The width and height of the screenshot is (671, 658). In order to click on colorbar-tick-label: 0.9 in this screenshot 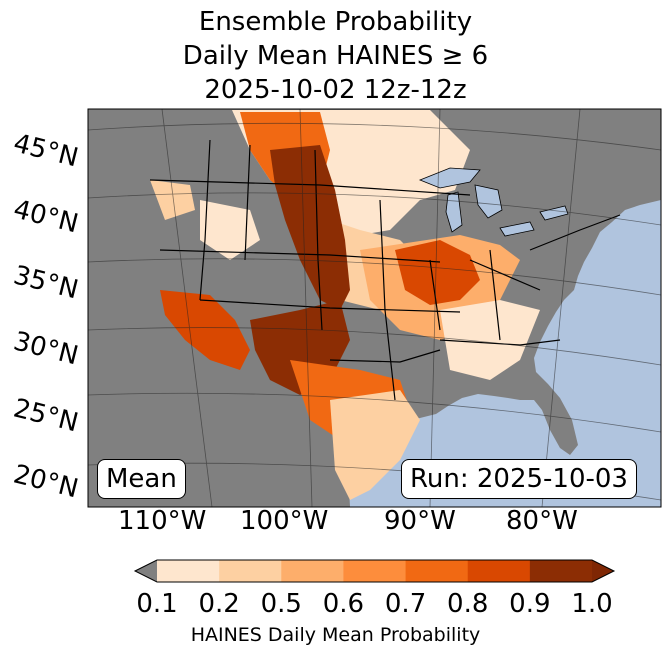, I will do `click(530, 604)`.